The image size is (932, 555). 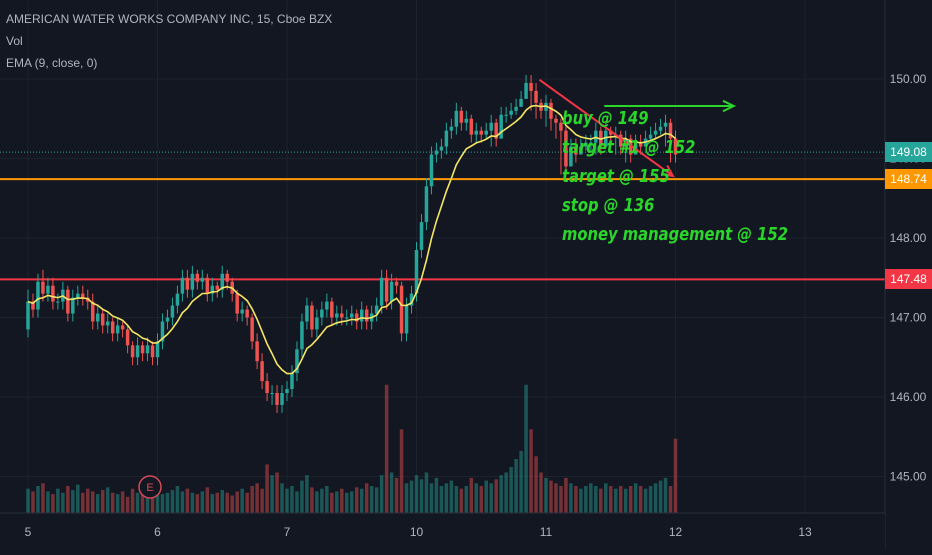 What do you see at coordinates (908, 397) in the screenshot?
I see `price-tick-label: 146.00` at bounding box center [908, 397].